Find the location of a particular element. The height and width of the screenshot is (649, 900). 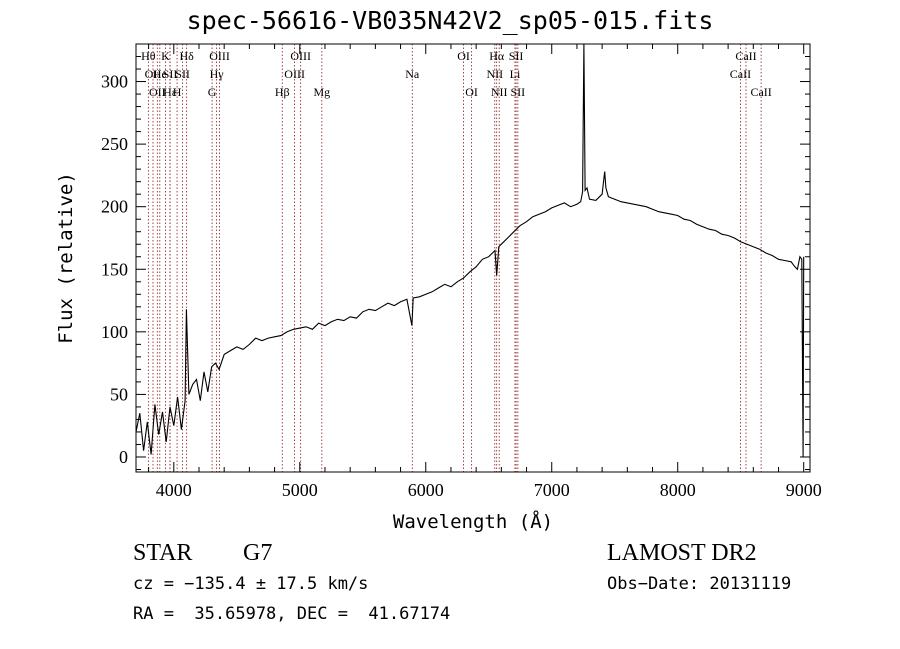

x-tick-label: 5000 is located at coordinates (300, 490).